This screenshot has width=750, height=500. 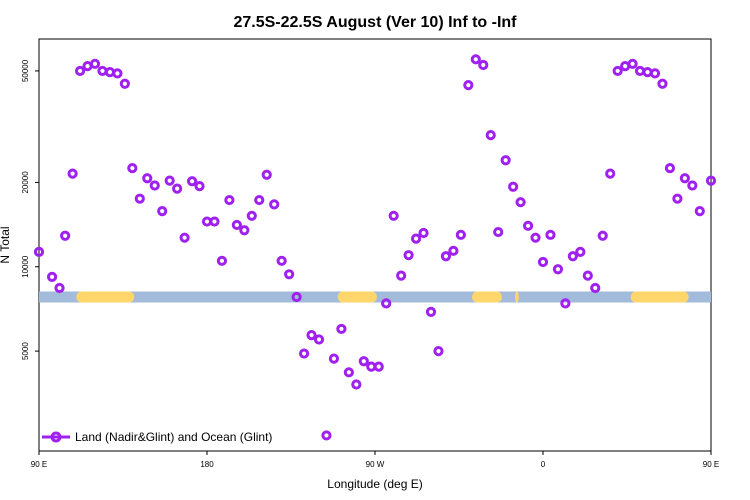 What do you see at coordinates (173, 437) in the screenshot?
I see `legend-label: Land (Nadir&Glint) and Ocean (Glint)` at bounding box center [173, 437].